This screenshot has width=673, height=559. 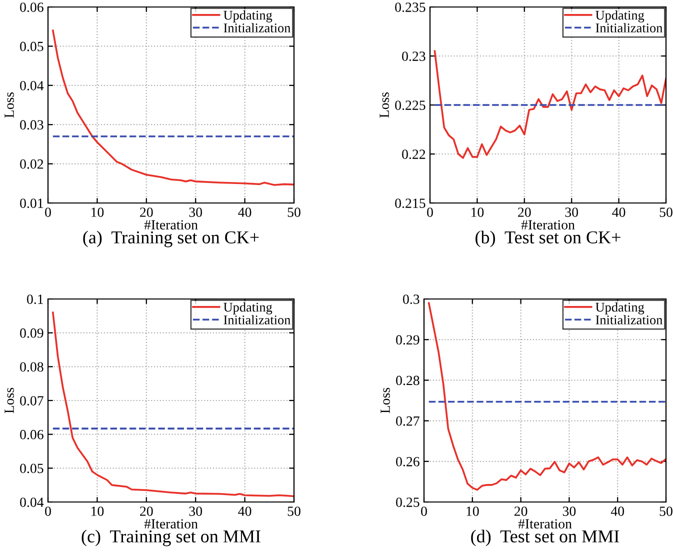 What do you see at coordinates (31, 203) in the screenshot?
I see `y-tick-label: 0.01` at bounding box center [31, 203].